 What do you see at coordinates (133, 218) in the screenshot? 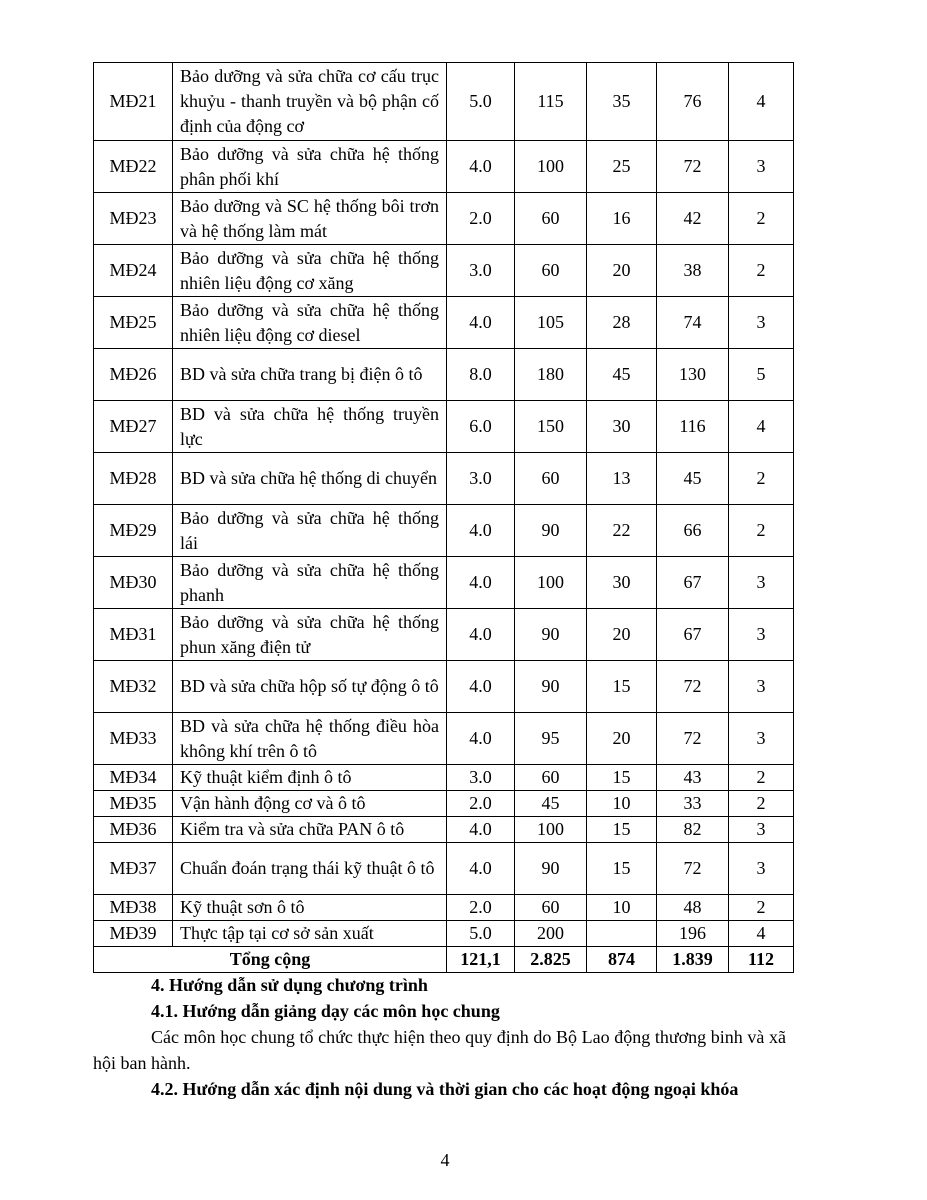
I see `cell-code: MĐ23` at bounding box center [133, 218].